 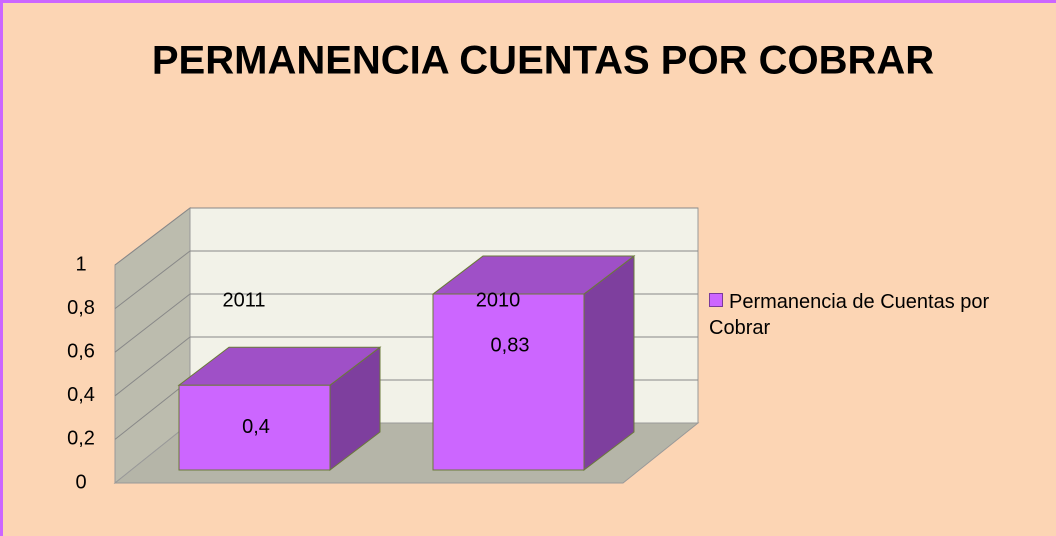 I want to click on y-tick-label: 0,4, so click(x=81, y=395).